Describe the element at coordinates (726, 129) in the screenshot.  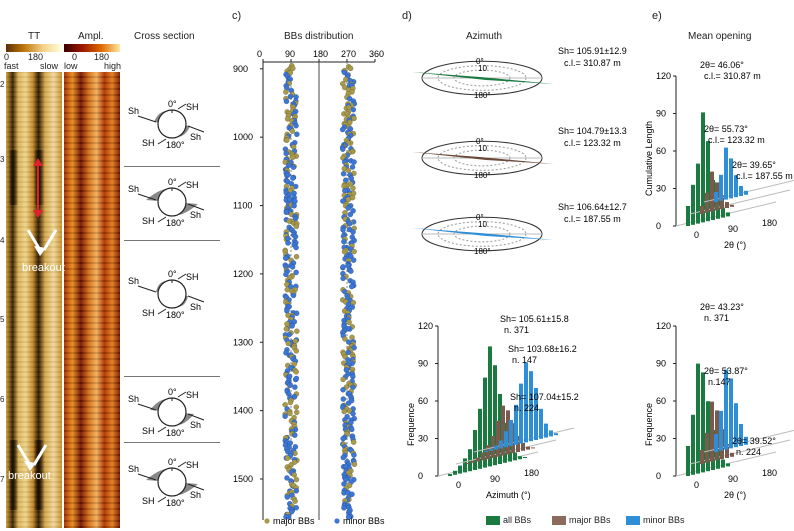
I see `annotation-main: 2θ= 55.73°` at that location.